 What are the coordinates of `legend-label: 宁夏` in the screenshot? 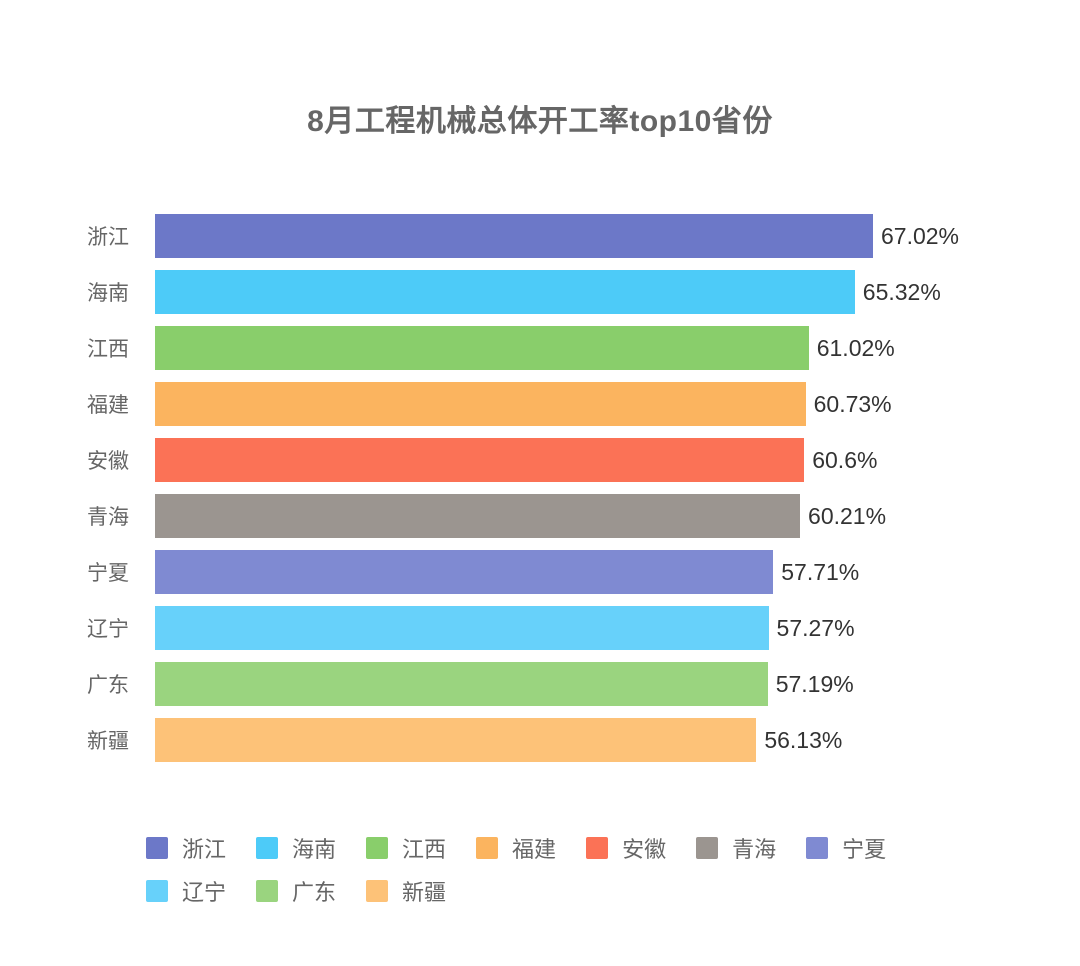 It's located at (864, 849).